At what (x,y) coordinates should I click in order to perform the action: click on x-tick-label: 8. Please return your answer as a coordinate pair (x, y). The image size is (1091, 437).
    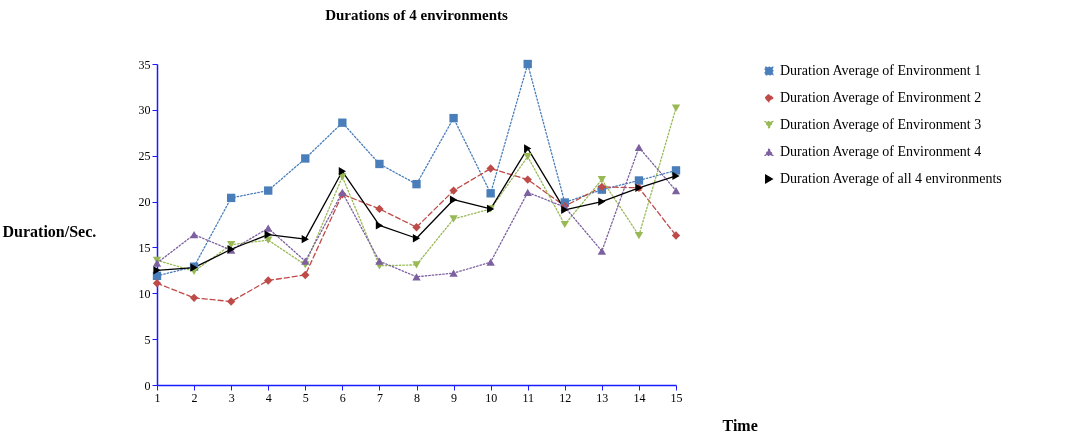
    Looking at the image, I should click on (417, 397).